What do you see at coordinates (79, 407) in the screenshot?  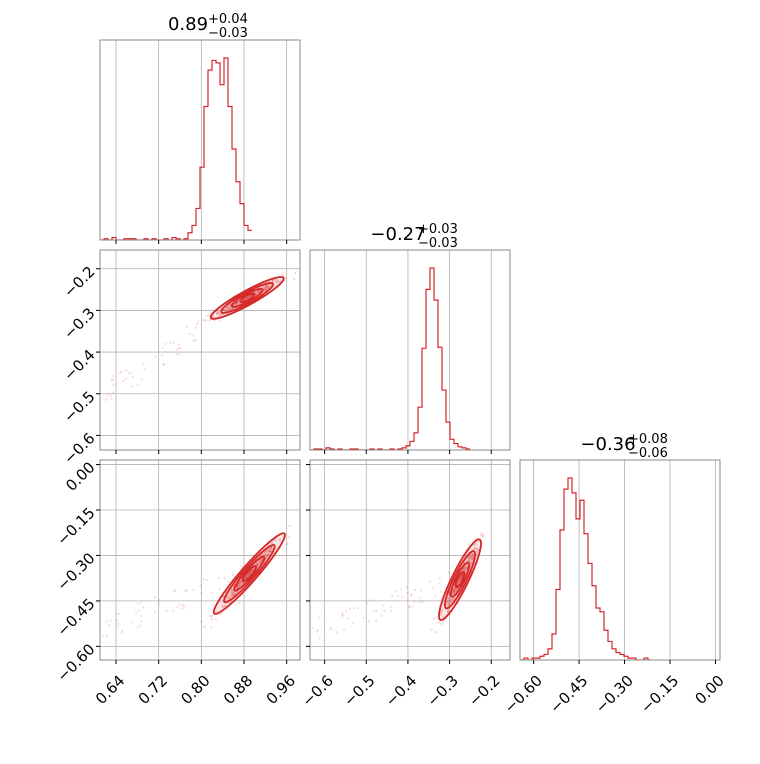 I see `y-tick-label: −0.5` at bounding box center [79, 407].